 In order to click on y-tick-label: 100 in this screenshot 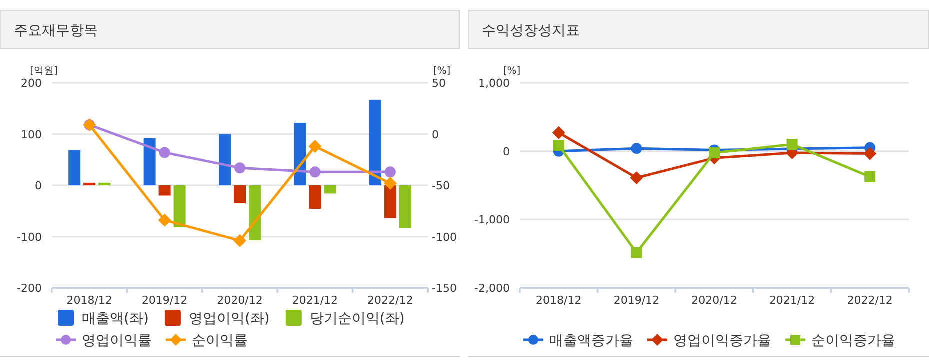, I will do `click(31, 135)`.